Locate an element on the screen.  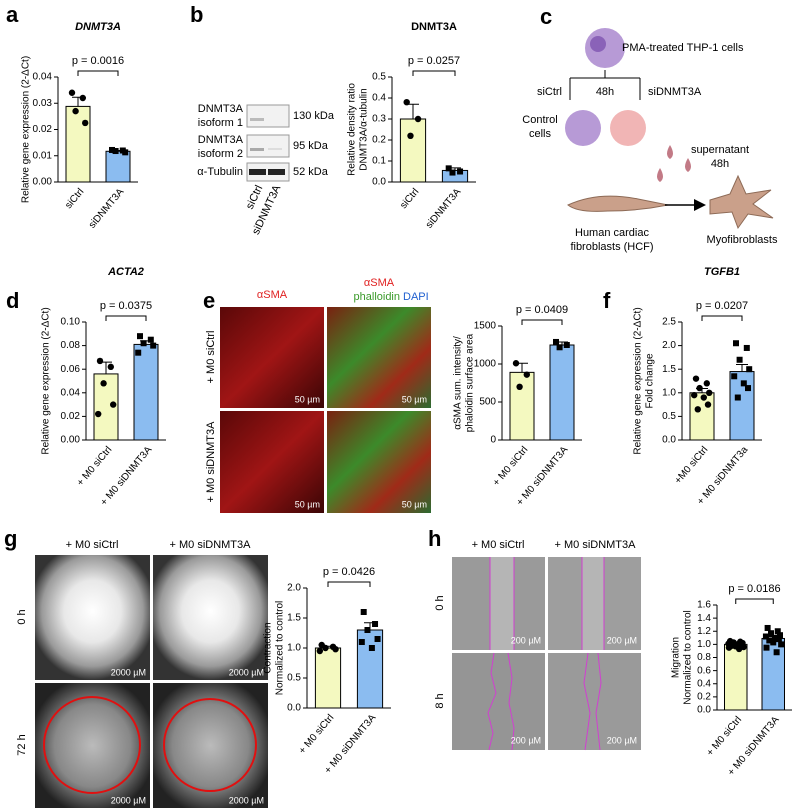
blot-band is located at coordinates (268, 146).